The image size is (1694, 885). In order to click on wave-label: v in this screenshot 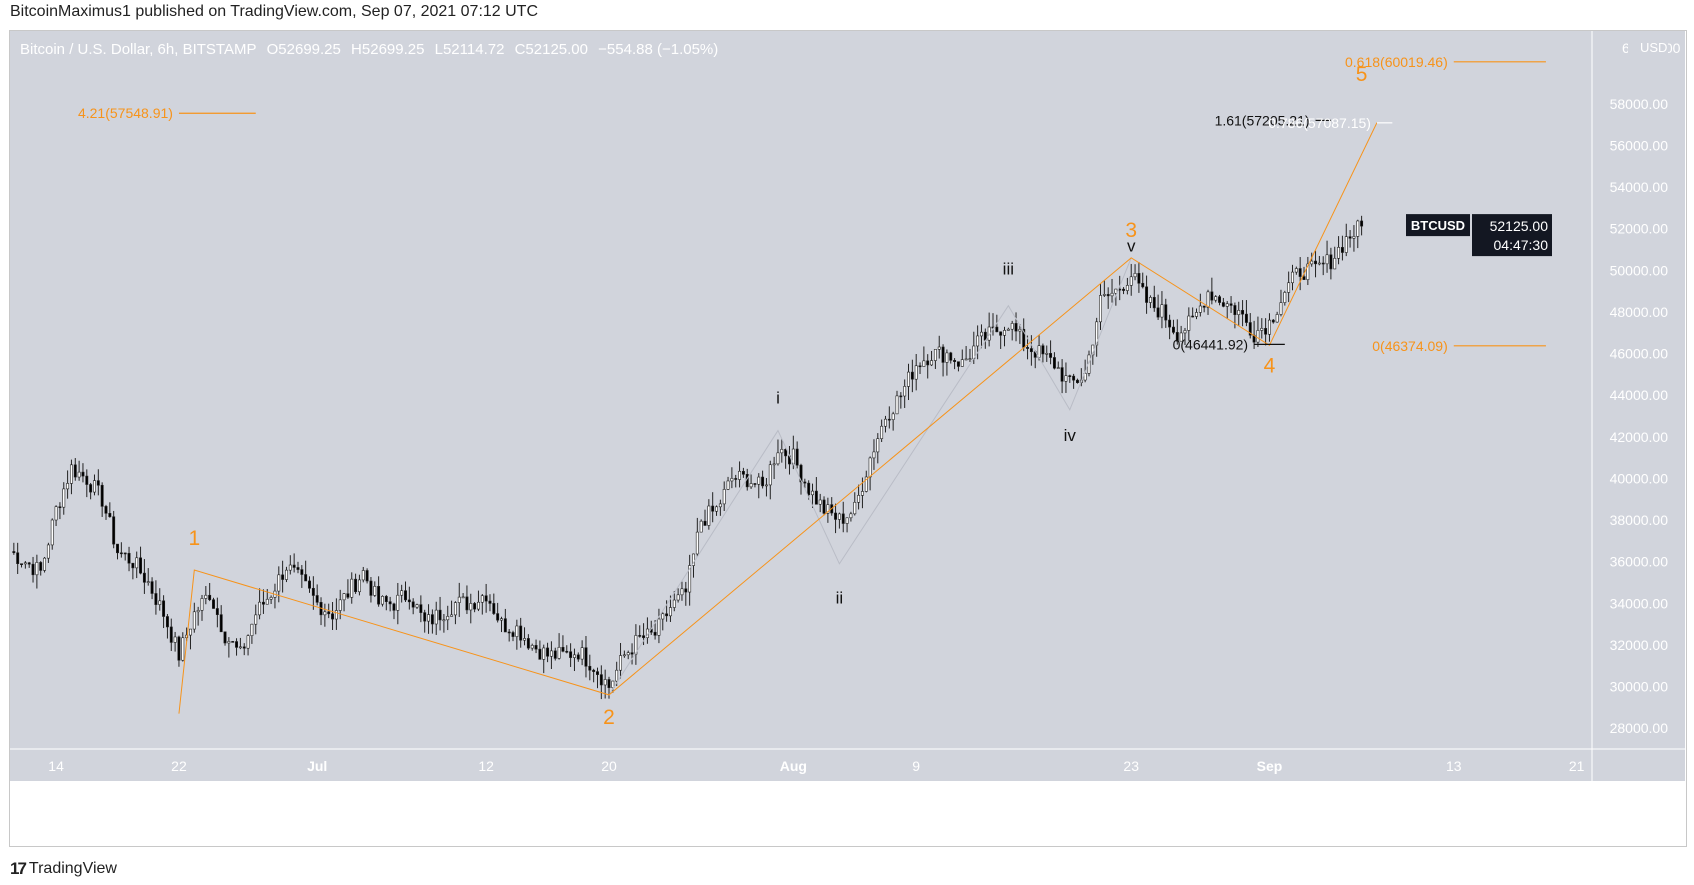, I will do `click(1131, 246)`.